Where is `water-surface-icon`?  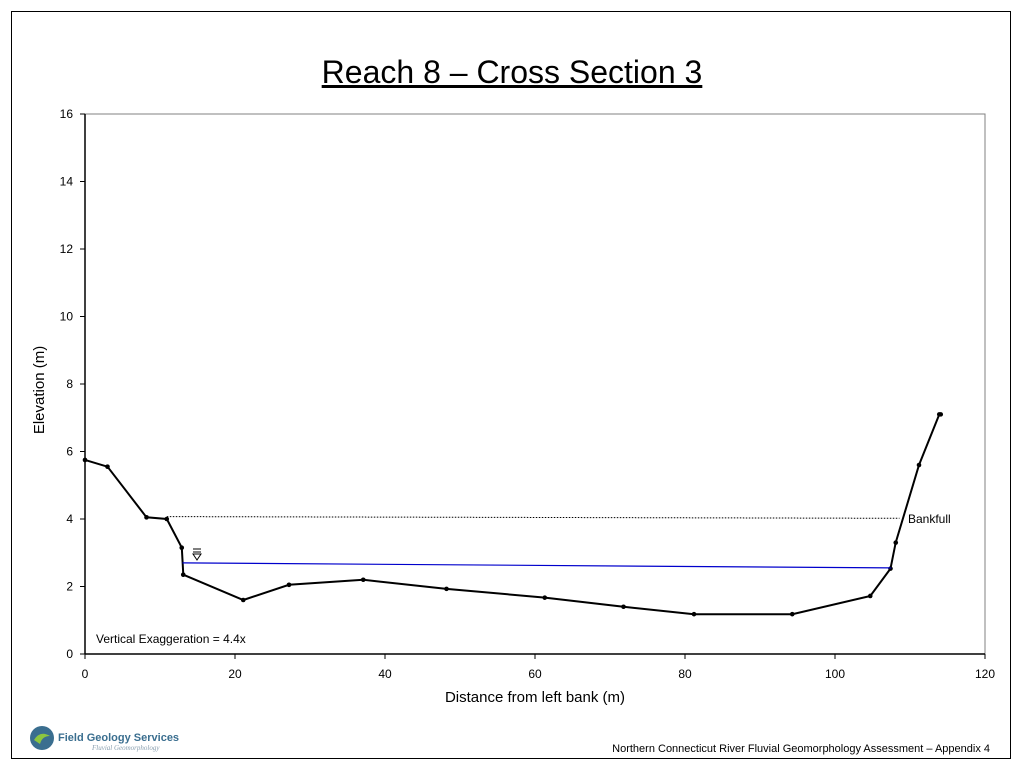
water-surface-icon is located at coordinates (197, 554).